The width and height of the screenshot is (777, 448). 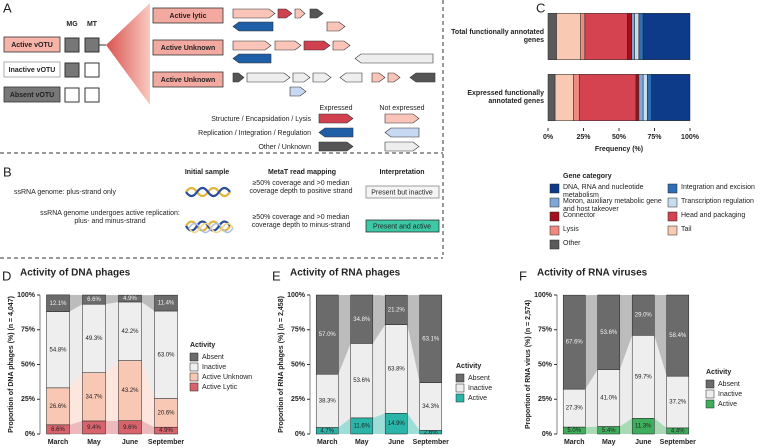 What do you see at coordinates (583, 137) in the screenshot?
I see `x-tick-label: 25%` at bounding box center [583, 137].